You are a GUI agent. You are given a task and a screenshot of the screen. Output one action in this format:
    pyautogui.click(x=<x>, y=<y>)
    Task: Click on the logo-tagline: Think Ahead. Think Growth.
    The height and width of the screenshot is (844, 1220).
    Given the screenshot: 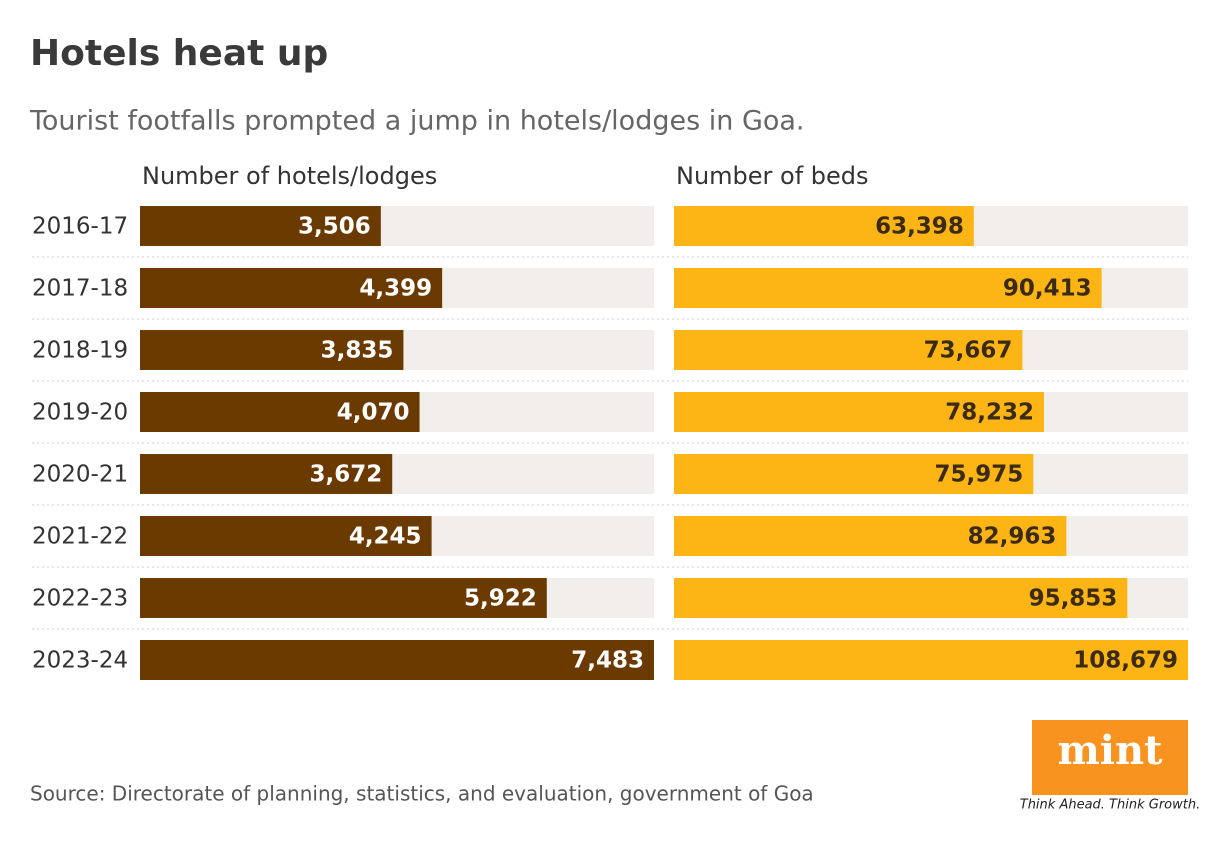 What is the action you would take?
    pyautogui.click(x=1110, y=805)
    